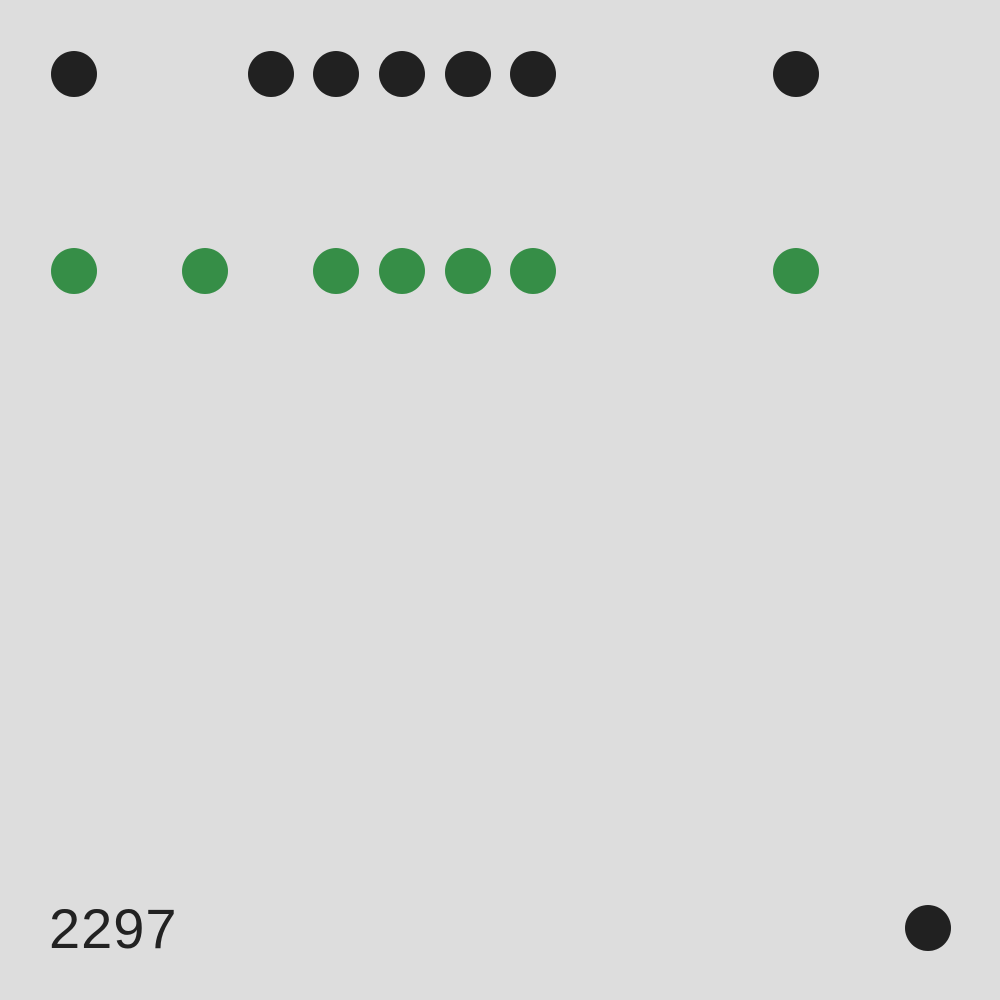 This screenshot has height=1000, width=1000. Describe the element at coordinates (113, 928) in the screenshot. I see `edition-number: 2297` at that location.